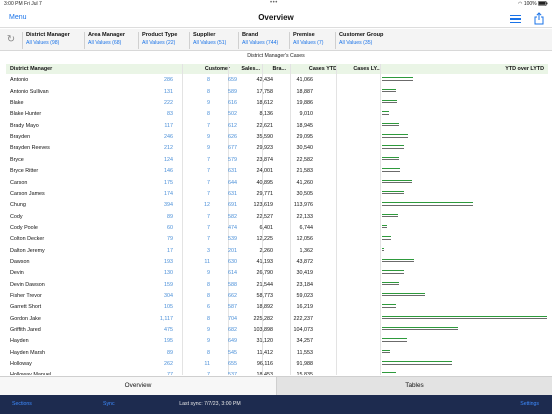 The height and width of the screenshot is (414, 552). What do you see at coordinates (170, 373) in the screenshot?
I see `cell-customer: 77` at bounding box center [170, 373].